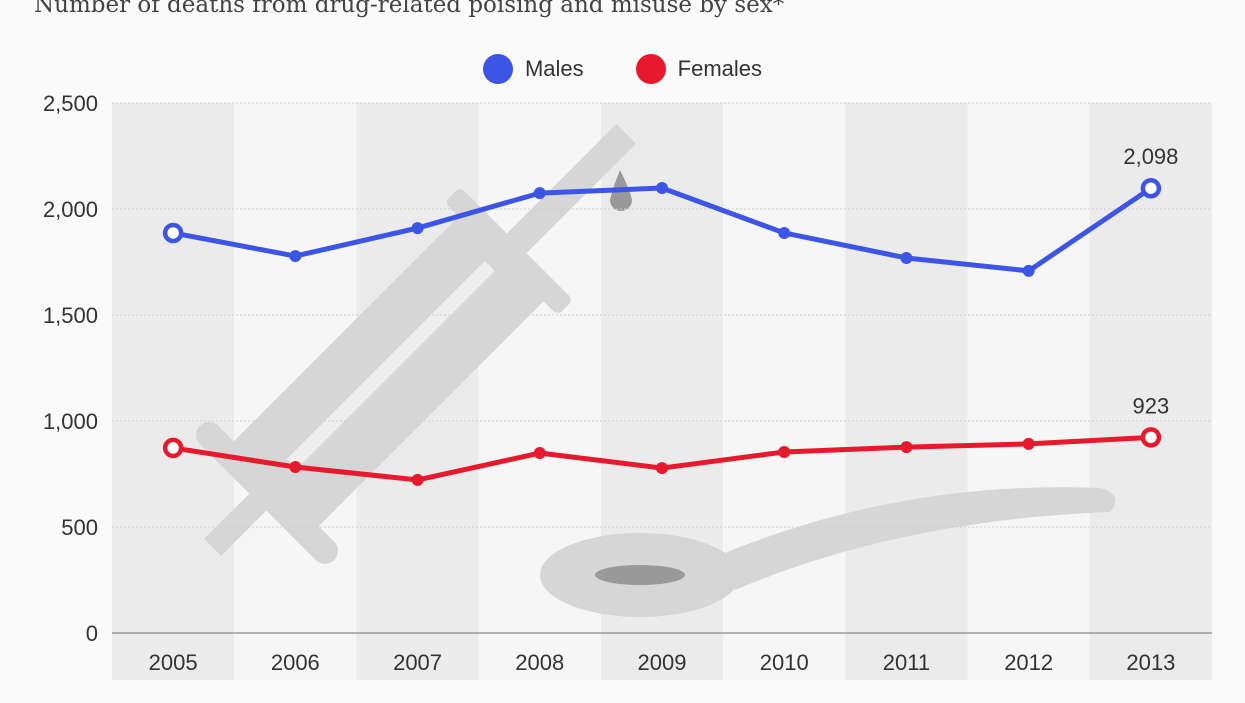 The image size is (1245, 703). I want to click on y-tick-label: 1,500, so click(70, 315).